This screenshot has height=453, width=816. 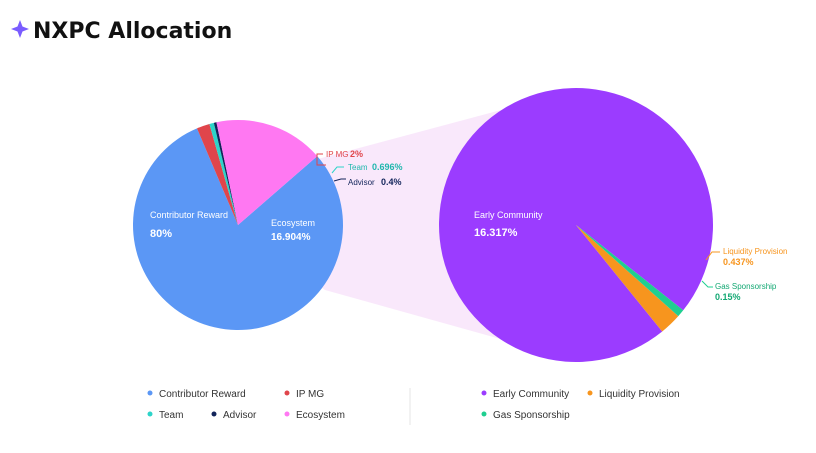 What do you see at coordinates (171, 415) in the screenshot?
I see `legend-item-team: Team` at bounding box center [171, 415].